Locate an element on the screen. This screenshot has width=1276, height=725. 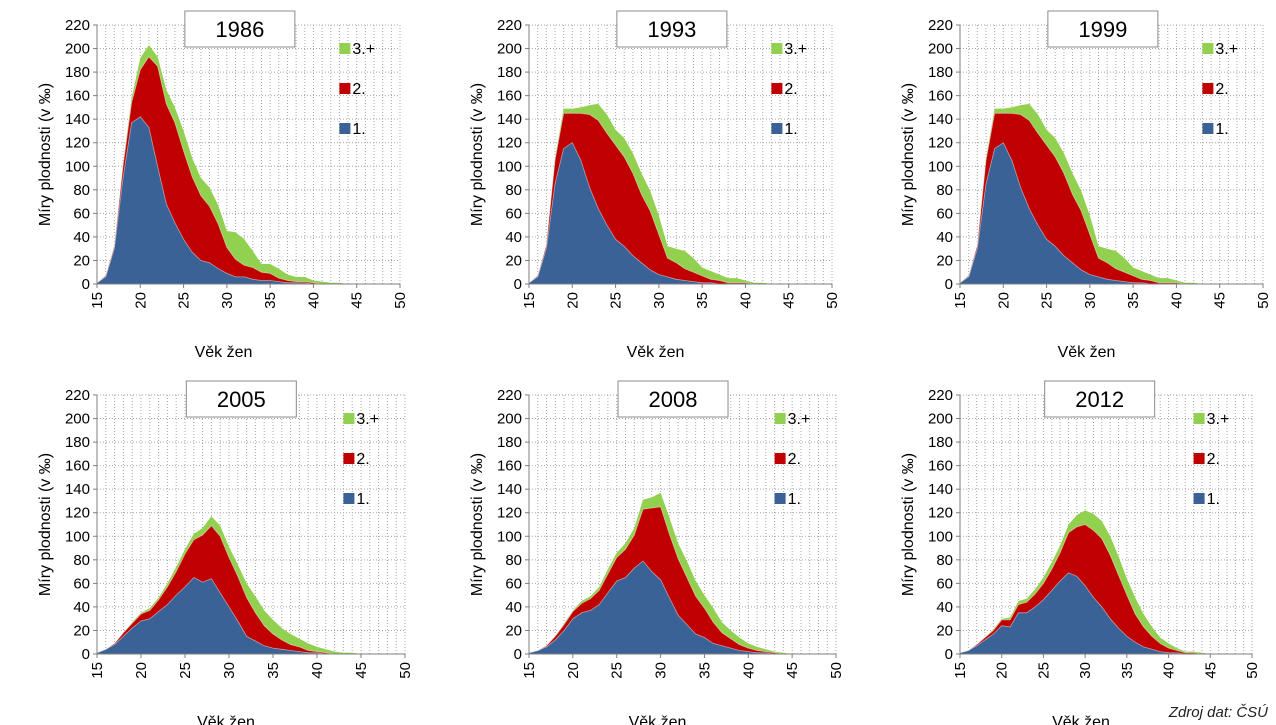
x-tick-label: 15 is located at coordinates (97, 670).